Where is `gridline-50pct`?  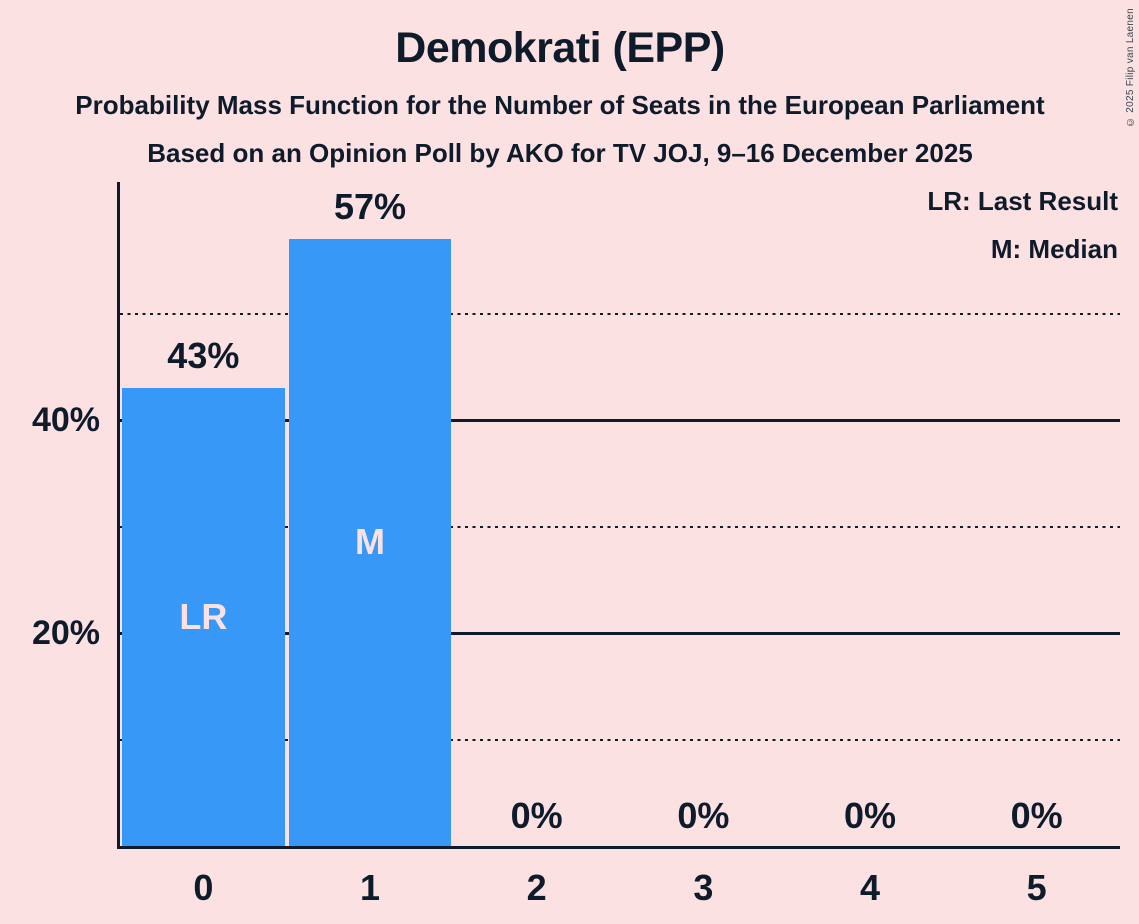 gridline-50pct is located at coordinates (620, 314).